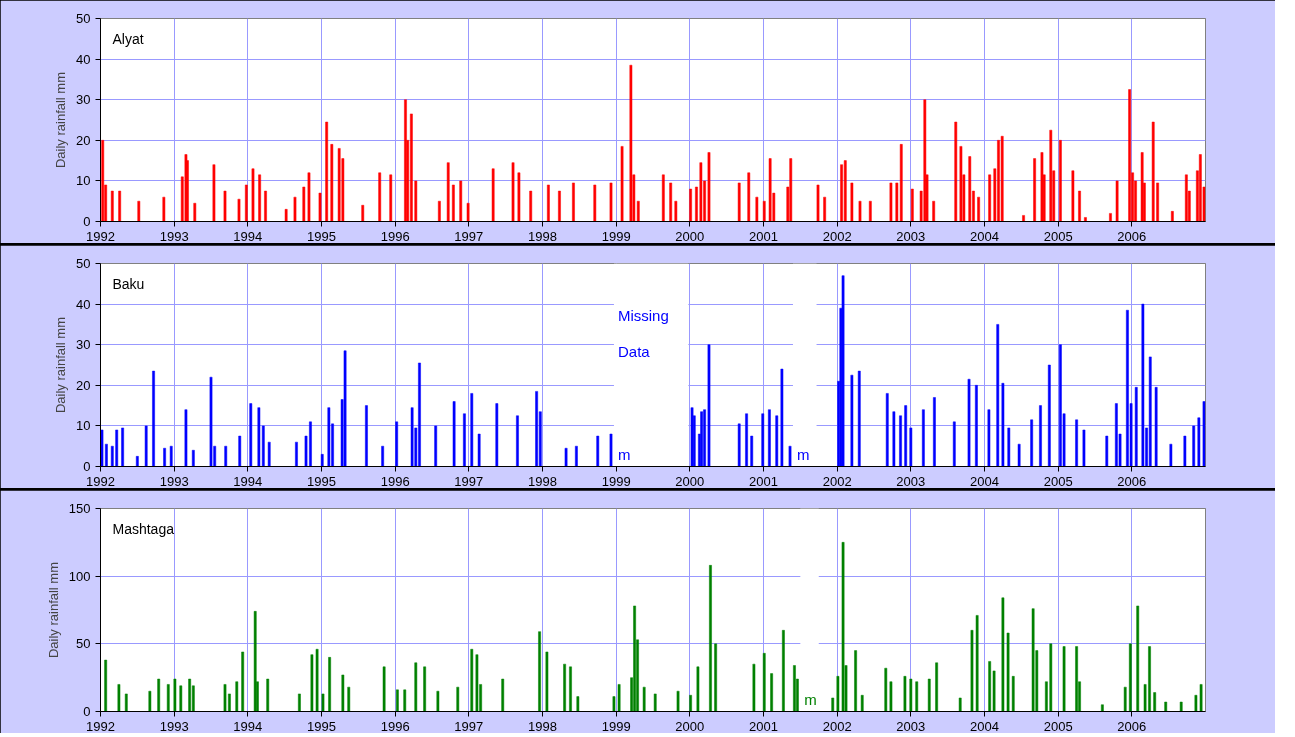  I want to click on annotation: Missing, so click(643, 315).